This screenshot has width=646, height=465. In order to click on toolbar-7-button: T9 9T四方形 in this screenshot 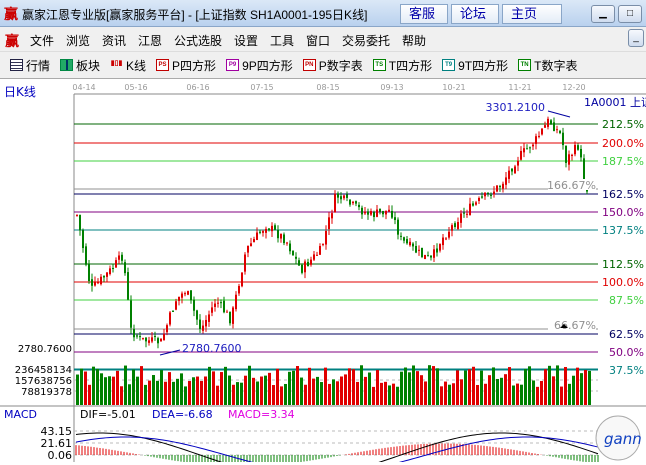, I will do `click(475, 65)`.